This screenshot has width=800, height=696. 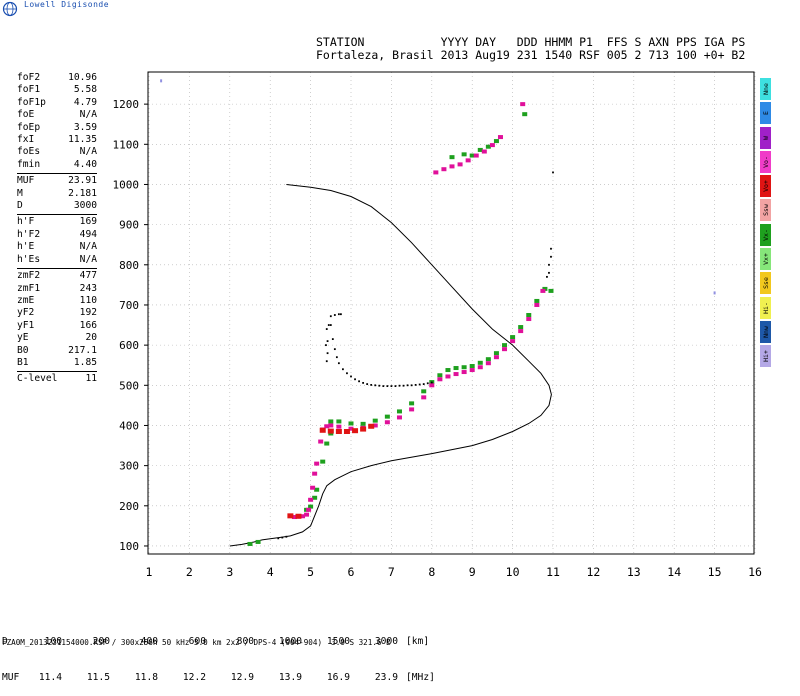 What do you see at coordinates (23, 338) in the screenshot?
I see `parameter-name: yE` at bounding box center [23, 338].